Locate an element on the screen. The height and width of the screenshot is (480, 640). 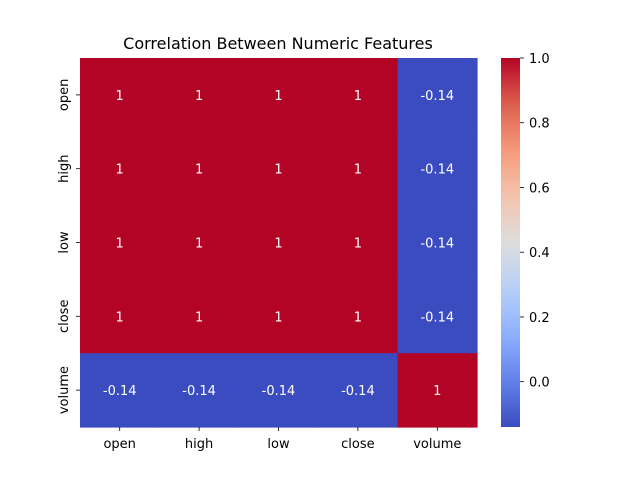
y-tick-label: high is located at coordinates (64, 169).